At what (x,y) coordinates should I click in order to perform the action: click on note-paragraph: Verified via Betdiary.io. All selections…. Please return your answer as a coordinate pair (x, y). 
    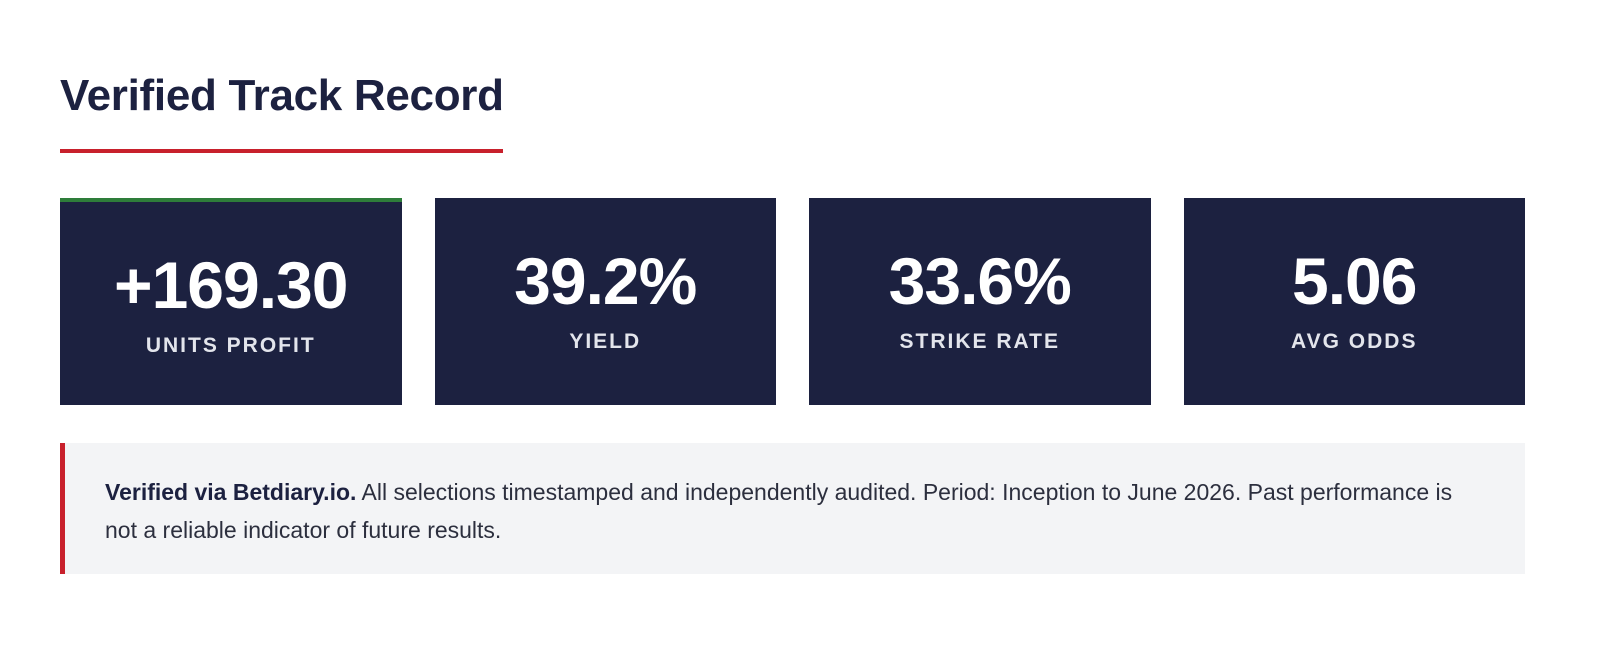
    Looking at the image, I should click on (785, 511).